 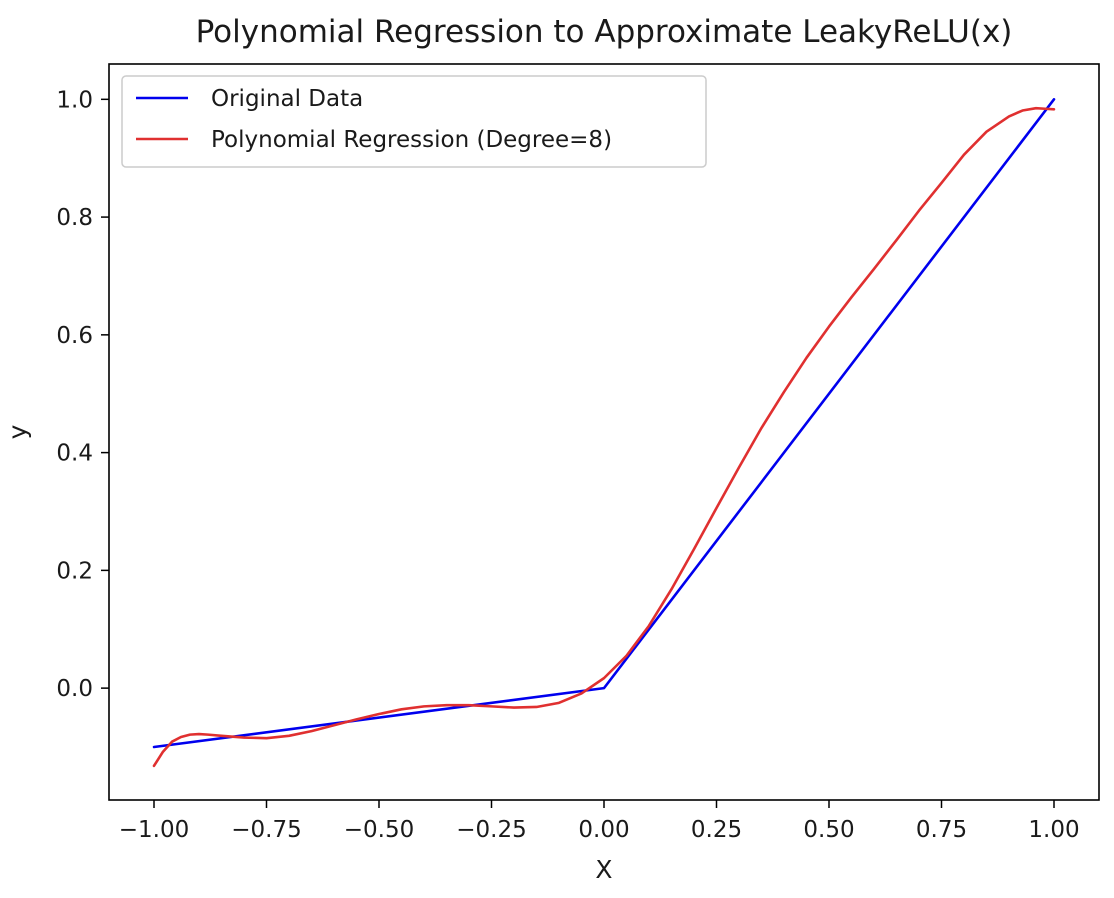 I want to click on x-tick-label: −1.00, so click(x=154, y=830).